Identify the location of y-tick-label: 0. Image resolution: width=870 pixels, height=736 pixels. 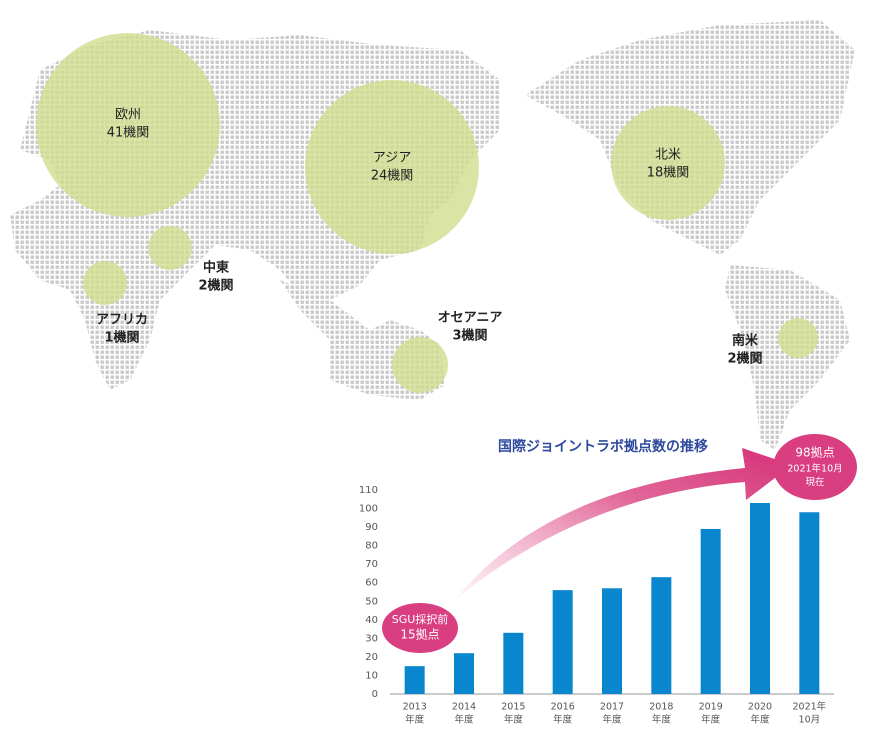
(375, 694).